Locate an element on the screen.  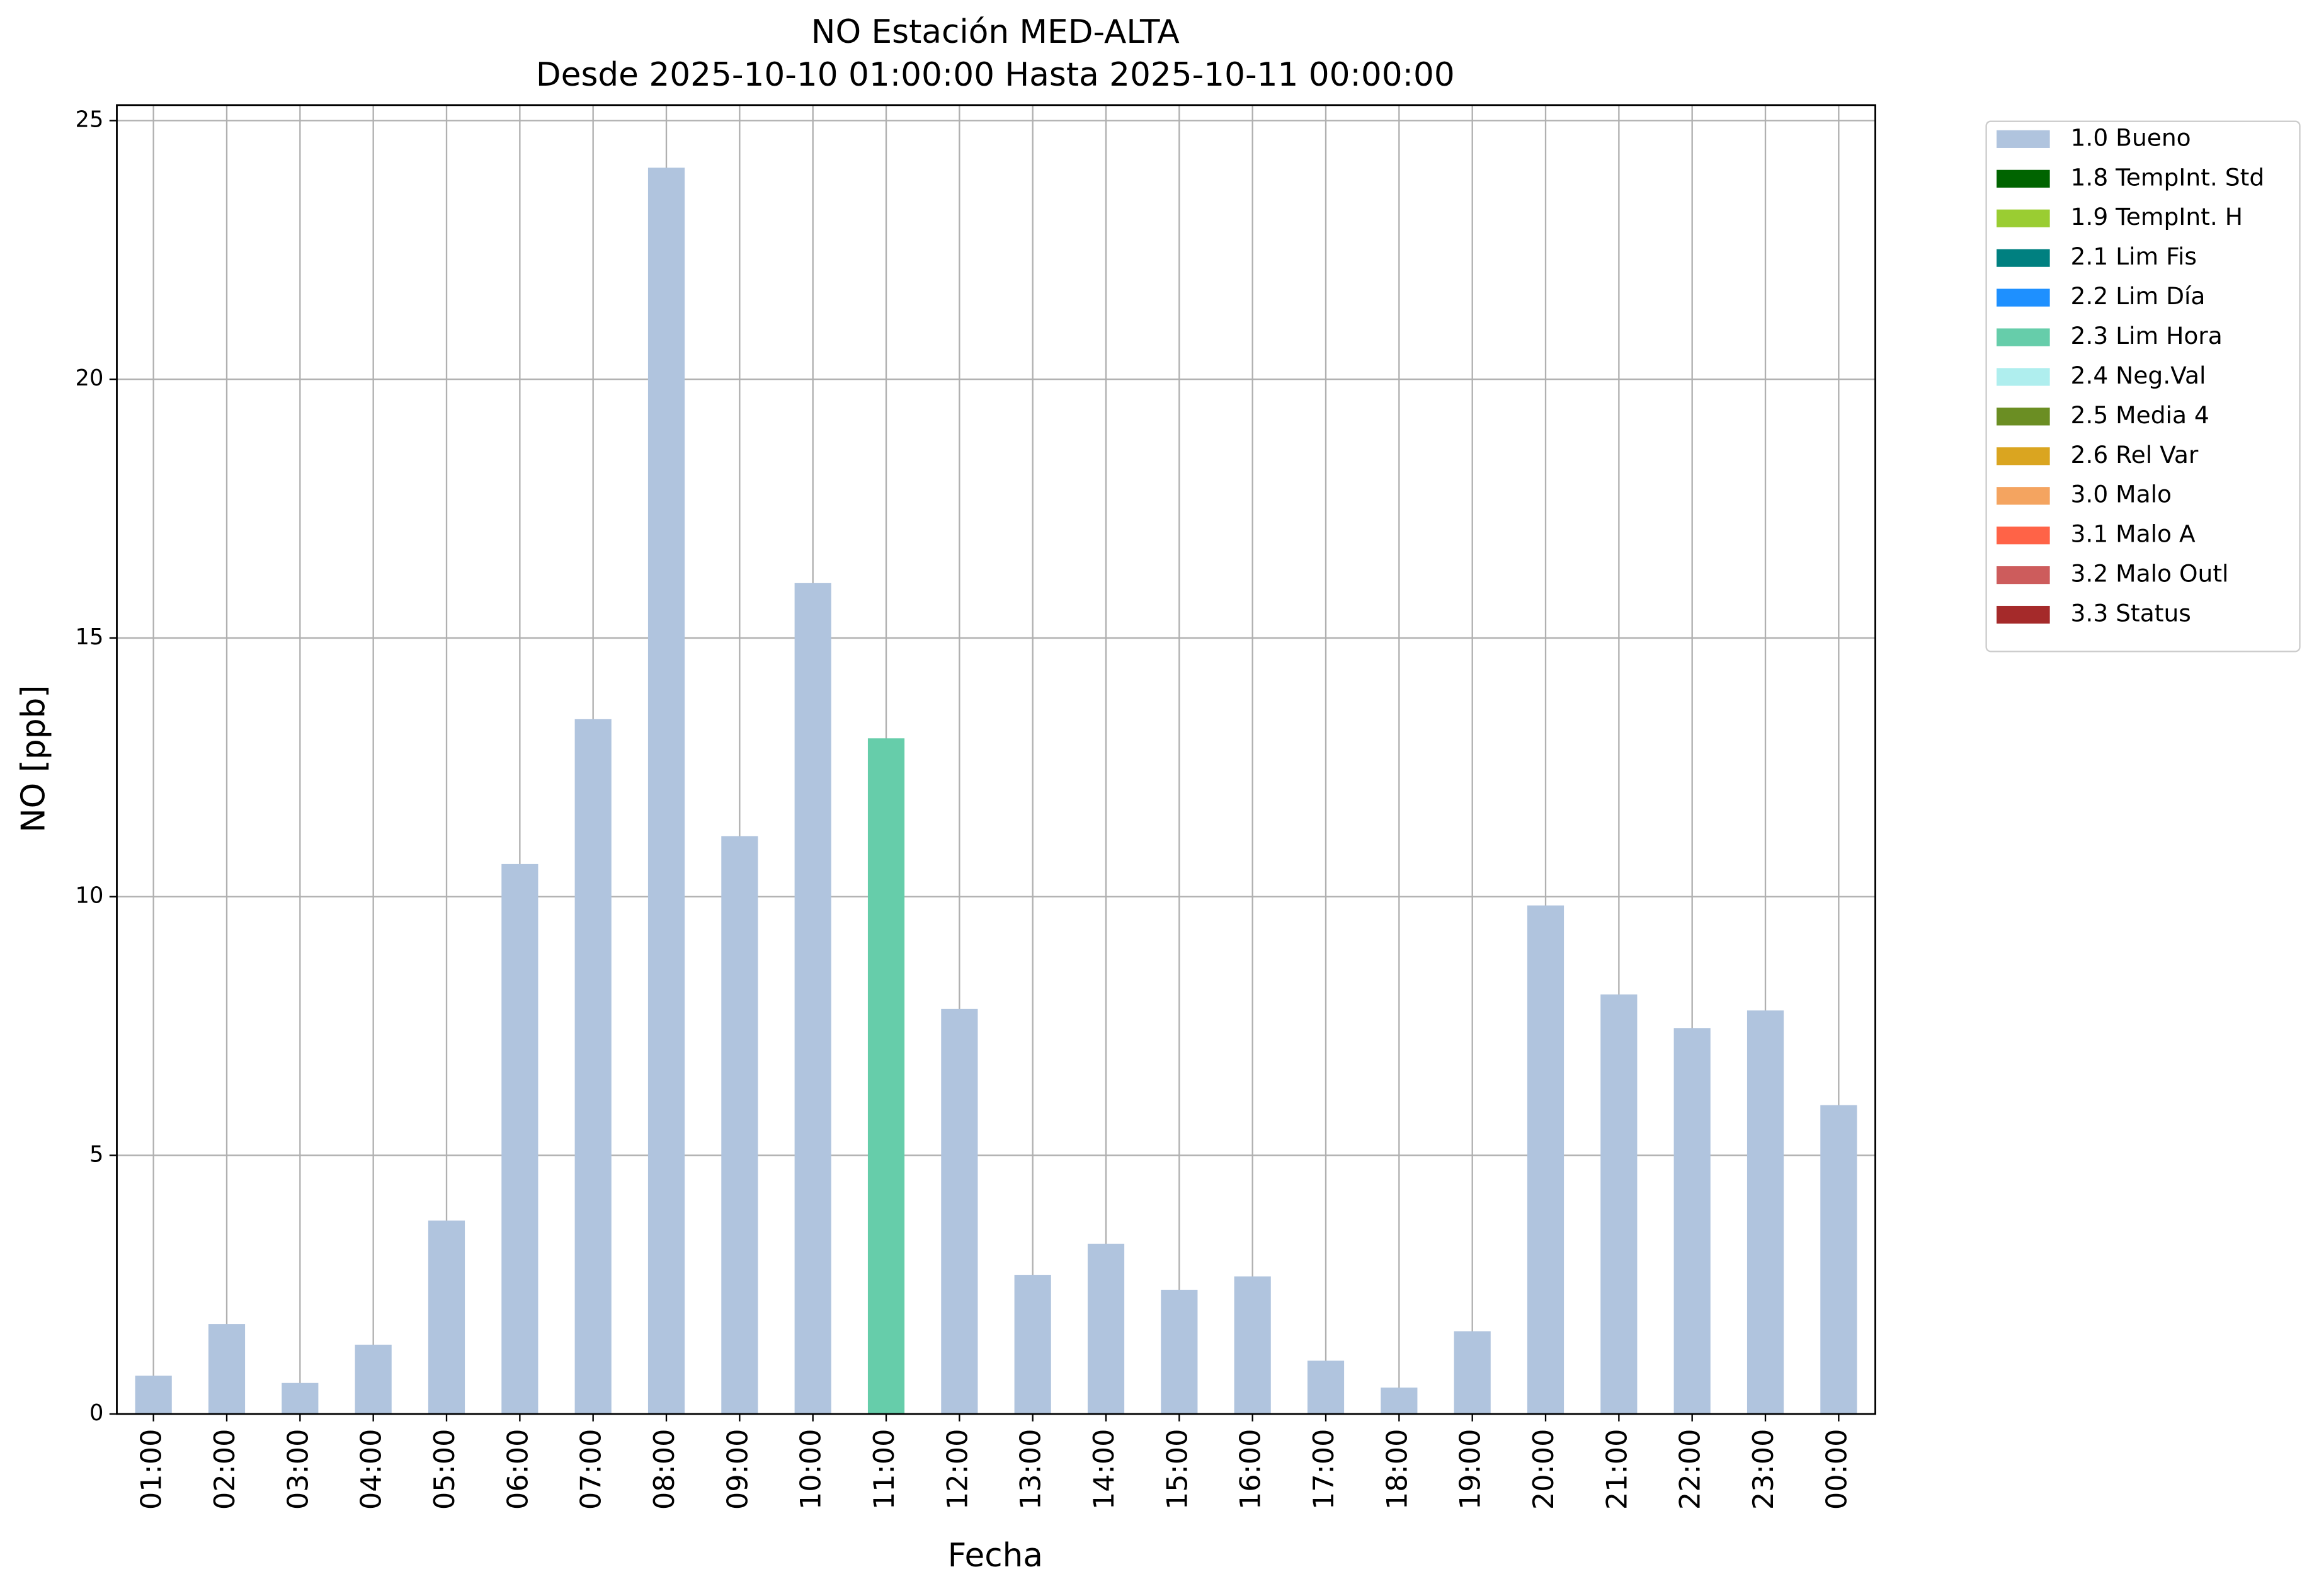
y-tick-label: 0 is located at coordinates (96, 1413).